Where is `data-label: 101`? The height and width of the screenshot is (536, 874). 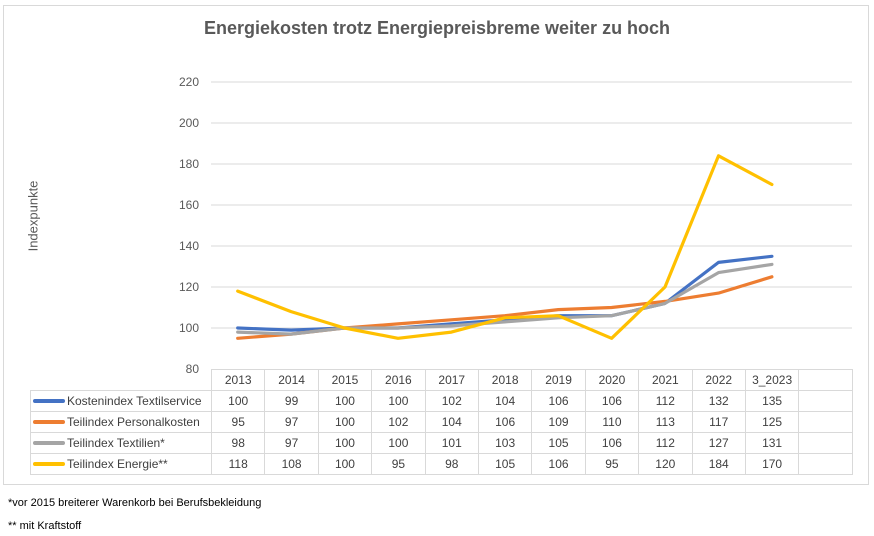
data-label: 101 is located at coordinates (451, 443).